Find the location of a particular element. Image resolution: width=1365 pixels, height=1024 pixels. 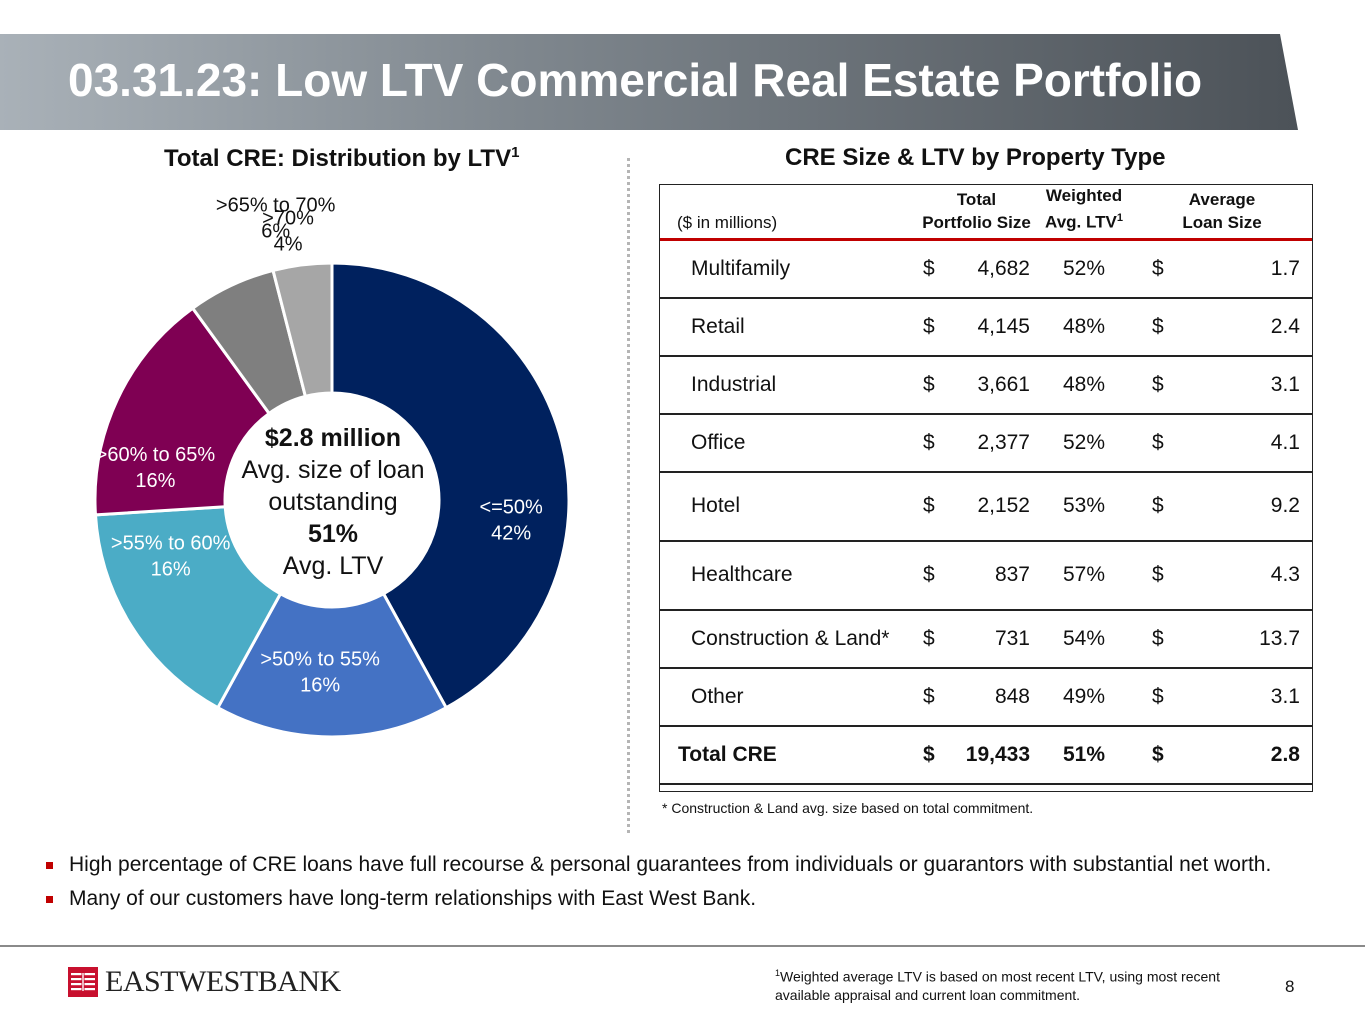

ltv-header-line1: Weighted is located at coordinates (1084, 196).